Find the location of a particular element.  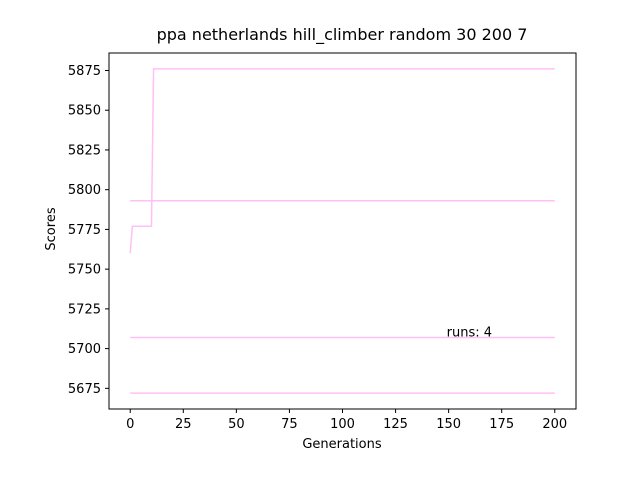

x-axis: 0 25 50 75 100 125 150 175 200 is located at coordinates (346, 420).